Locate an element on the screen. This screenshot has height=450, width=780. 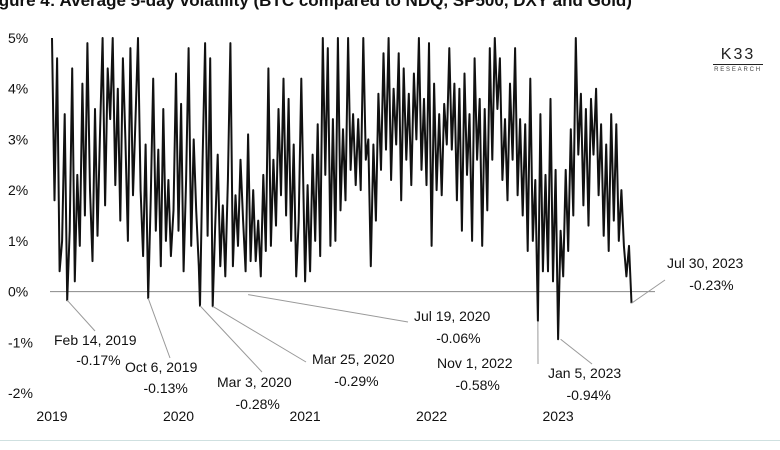
y-tick-label: 4% is located at coordinates (18, 89).